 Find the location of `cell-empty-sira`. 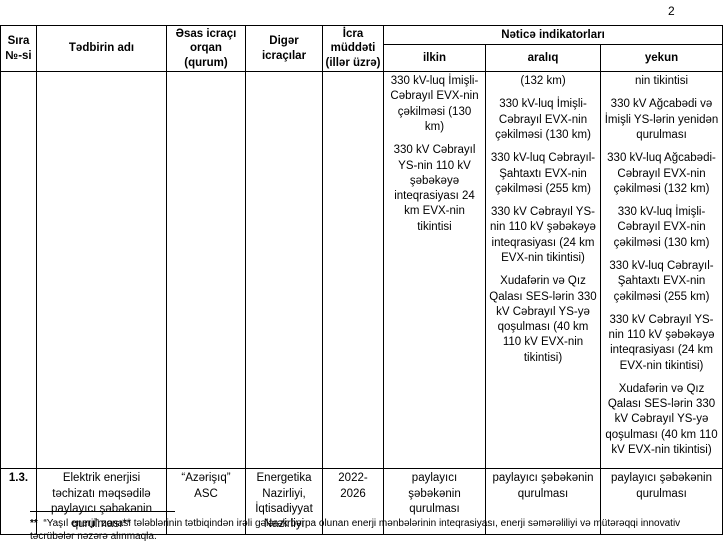

cell-empty-sira is located at coordinates (18, 270).